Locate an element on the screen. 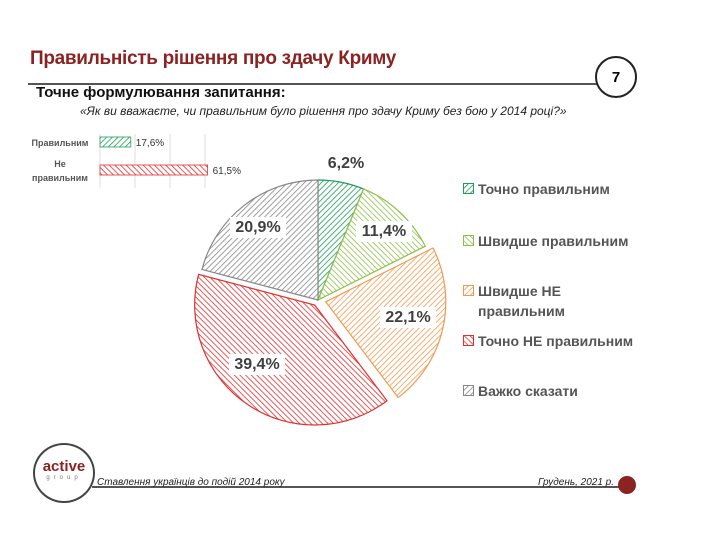 The image size is (720, 533). legend-item: Точно правильним is located at coordinates (536, 189).